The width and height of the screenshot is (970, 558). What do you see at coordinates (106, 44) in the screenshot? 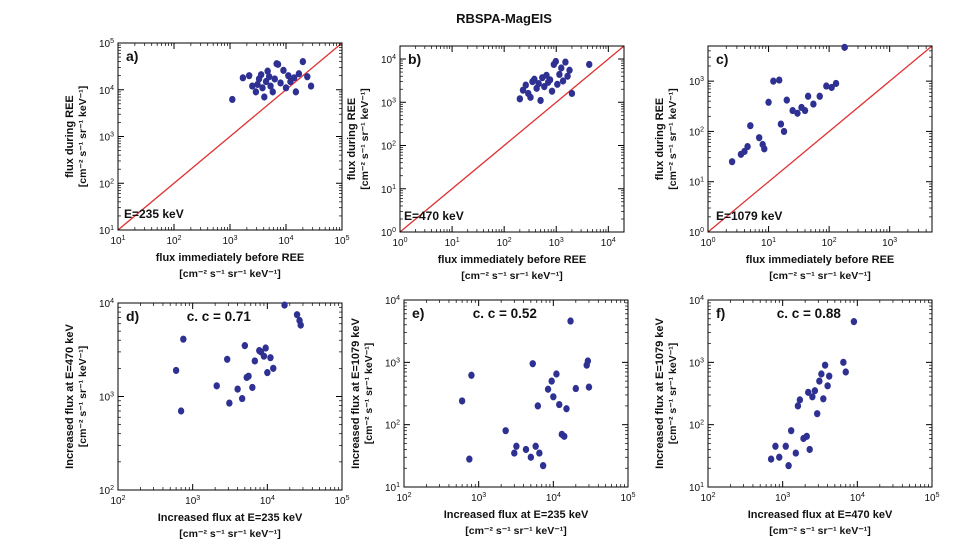
I see `y-tick-label: 10⁵` at bounding box center [106, 44].